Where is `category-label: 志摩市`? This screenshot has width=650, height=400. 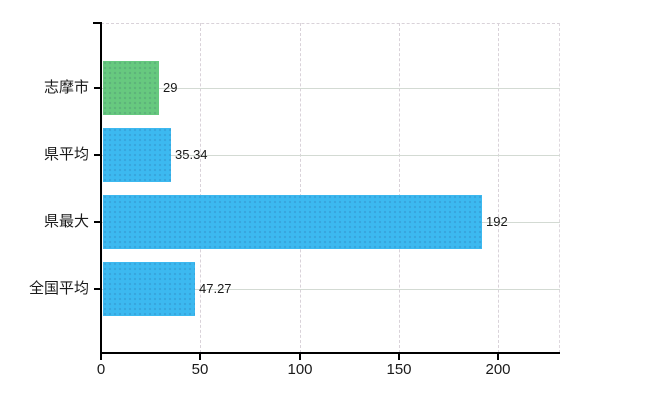
category-label: 志摩市 is located at coordinates (66, 87).